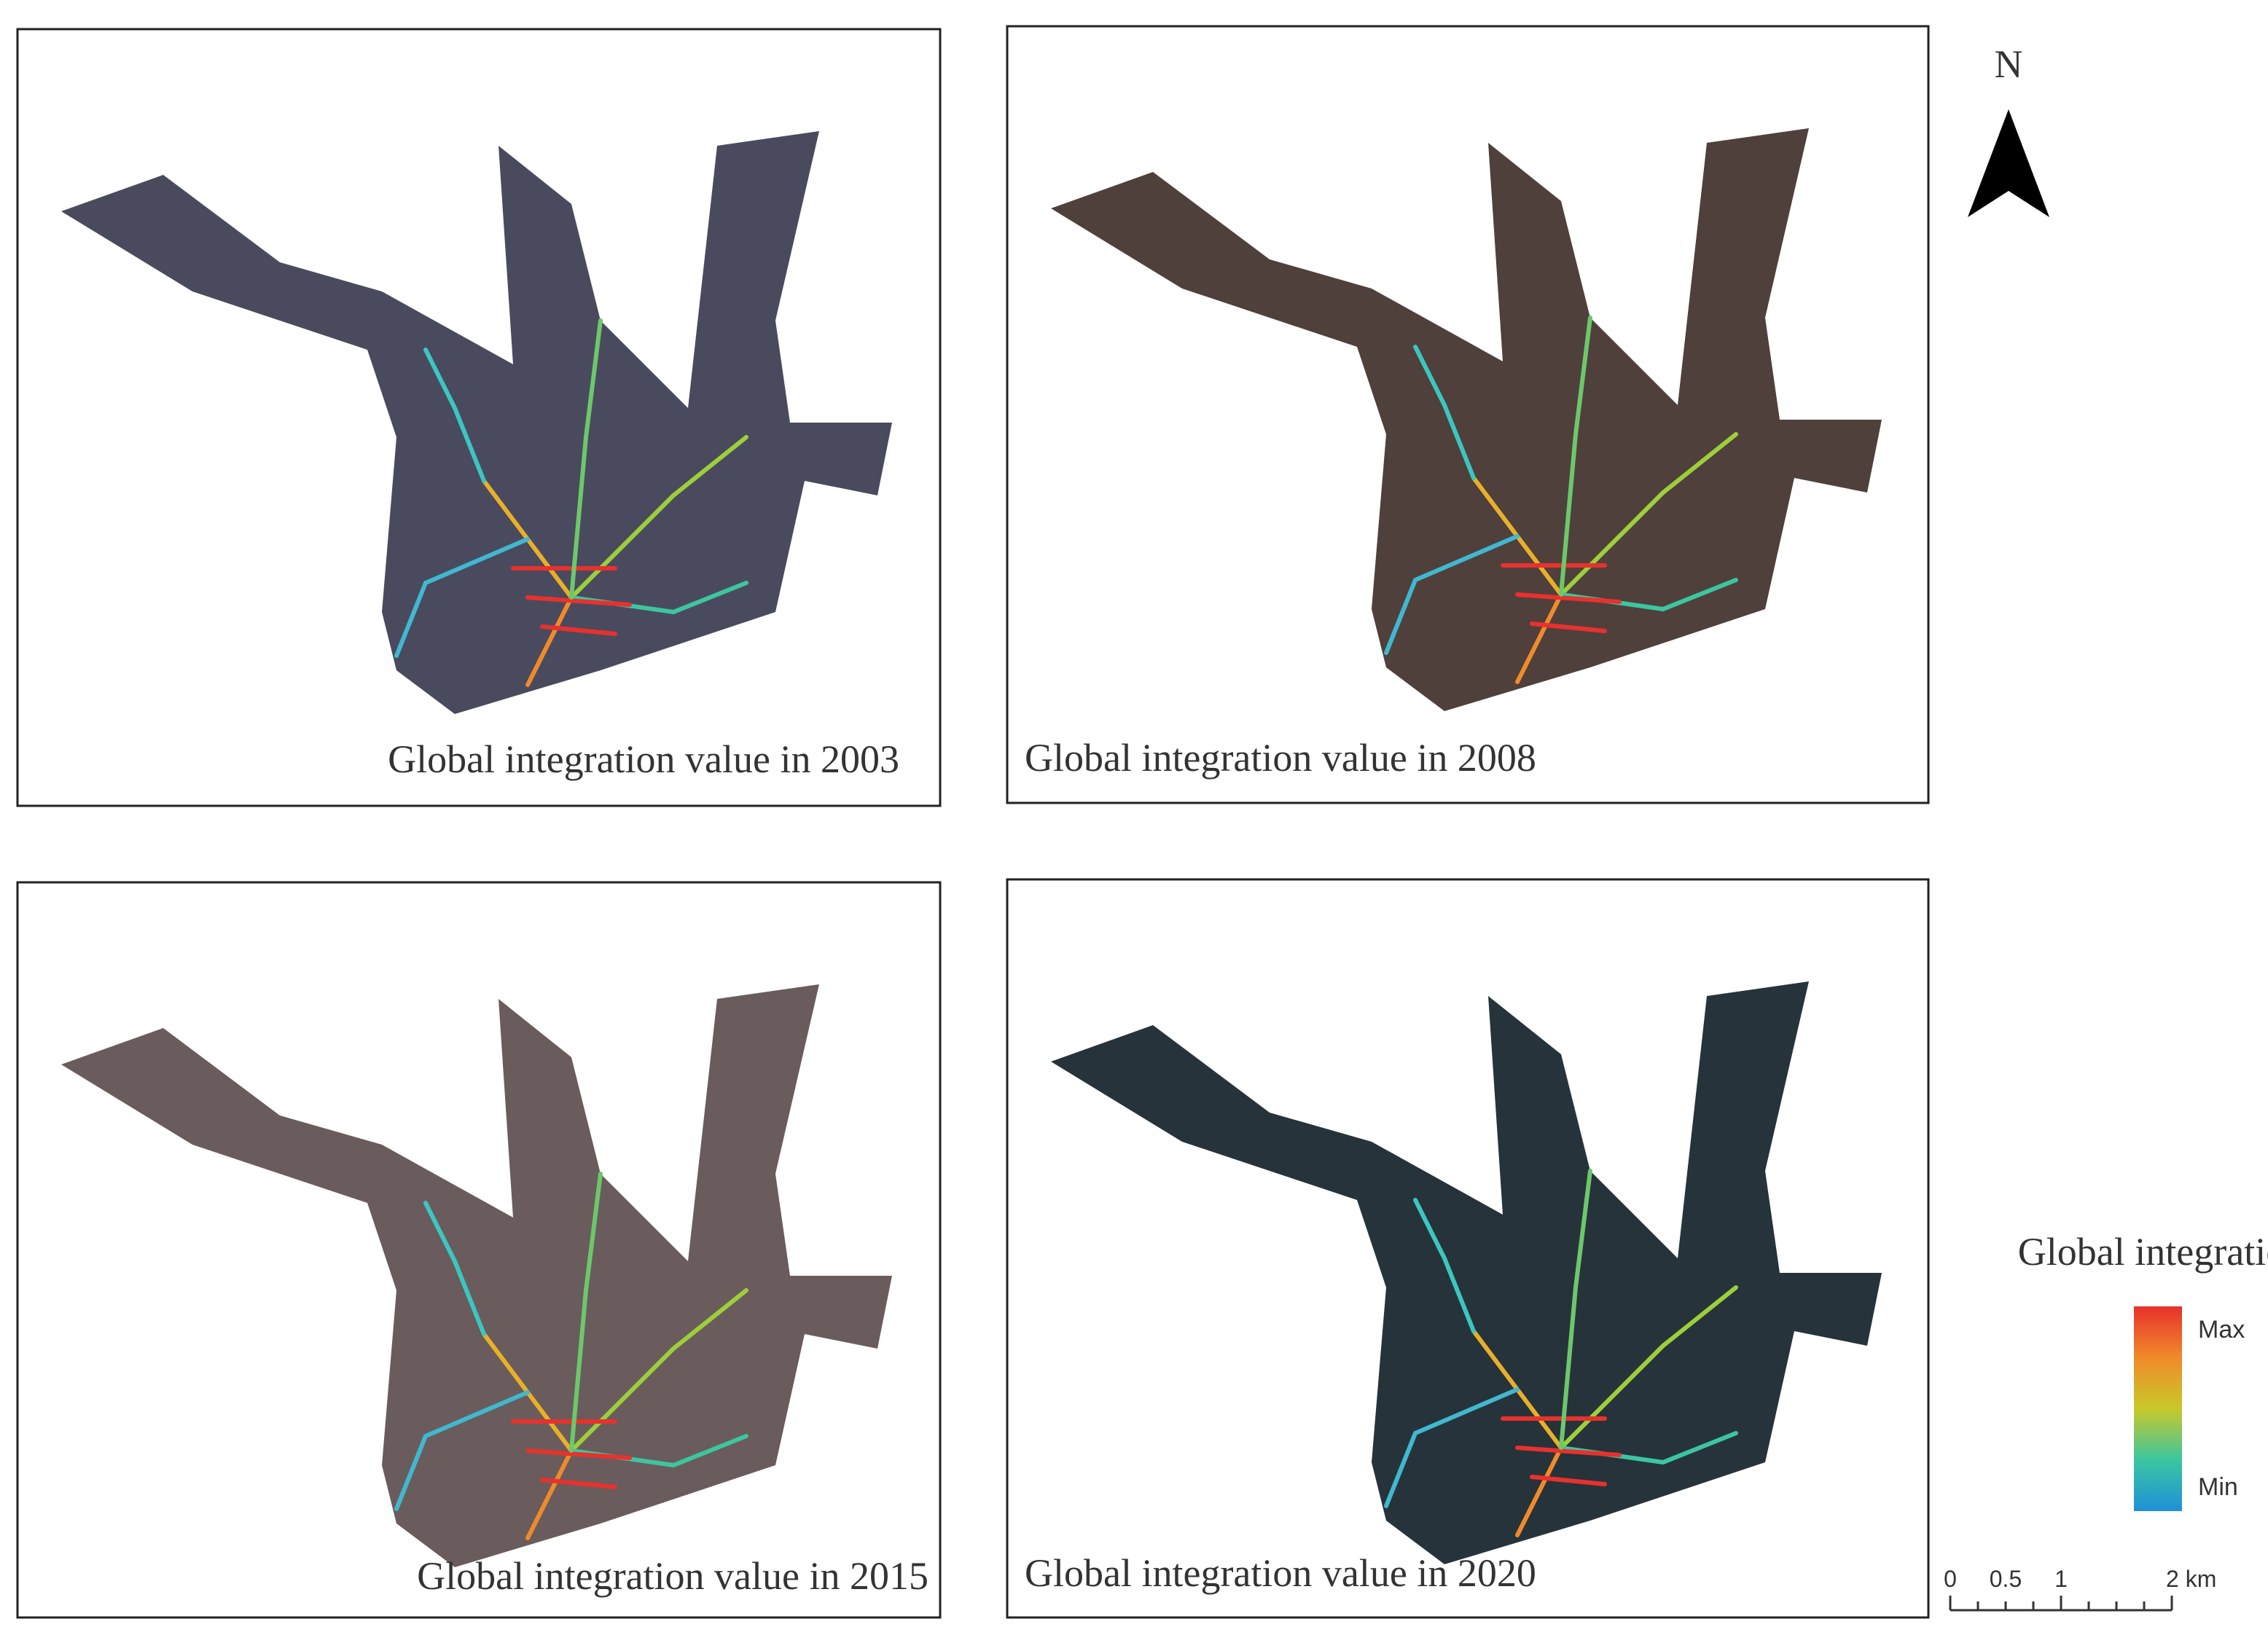  What do you see at coordinates (2009, 129) in the screenshot?
I see `north-arrow: N` at bounding box center [2009, 129].